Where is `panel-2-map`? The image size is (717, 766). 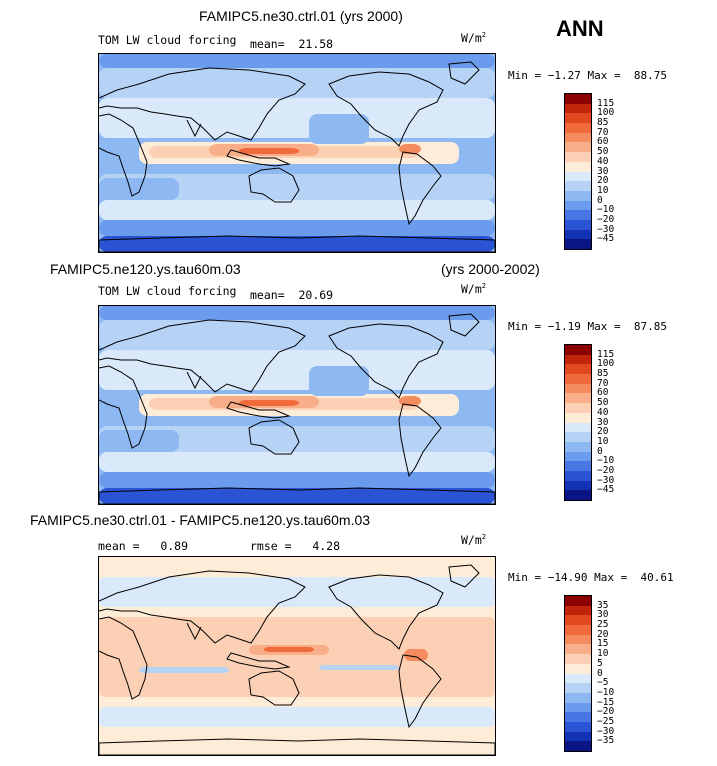
panel-2-map is located at coordinates (297, 405).